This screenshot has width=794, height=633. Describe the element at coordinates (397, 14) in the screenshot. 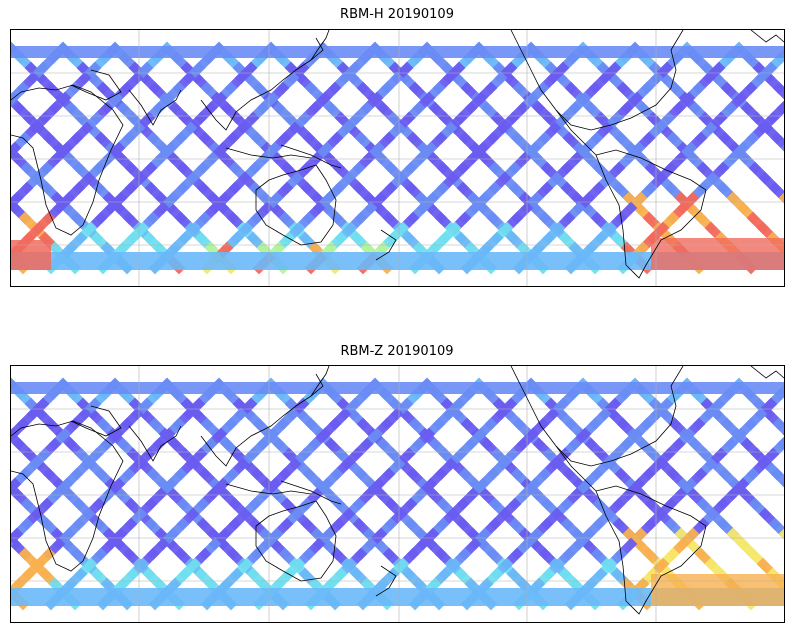

I see `panel-title: RBM-H 20190109` at that location.